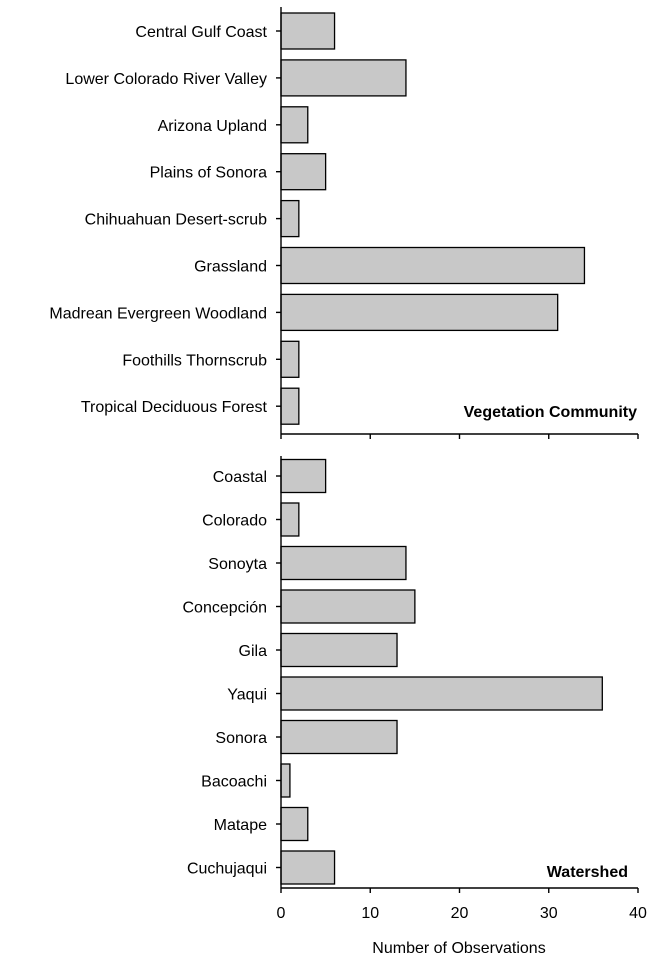  I want to click on veg-category-label: Madrean Evergreen Woodland, so click(158, 313).